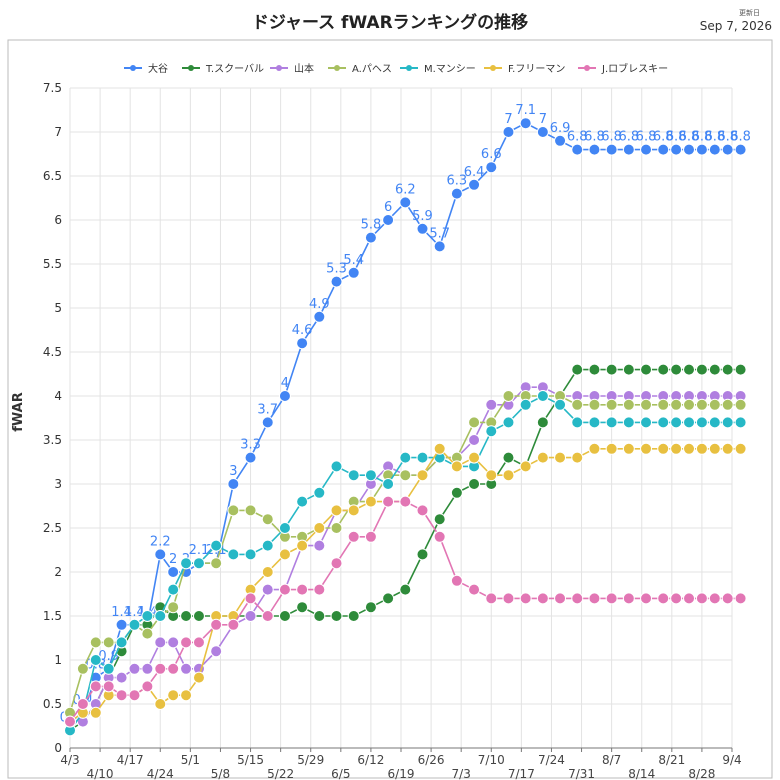  Describe the element at coordinates (250, 445) in the screenshot. I see `data-label: 3.3` at that location.